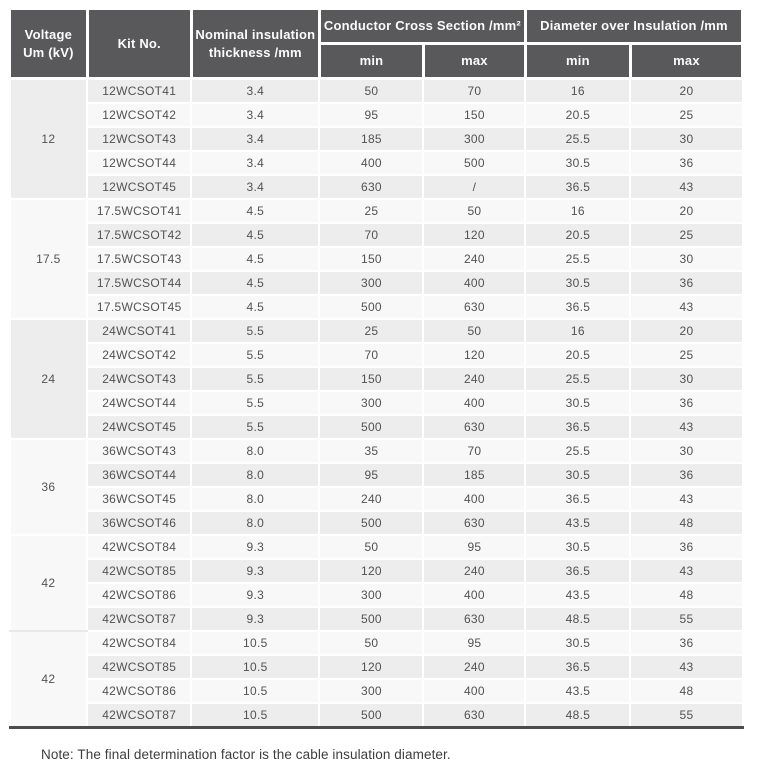  Describe the element at coordinates (377, 499) in the screenshot. I see `table-row: 36WCSOT45 8.0 240 400 36.5 43` at that location.